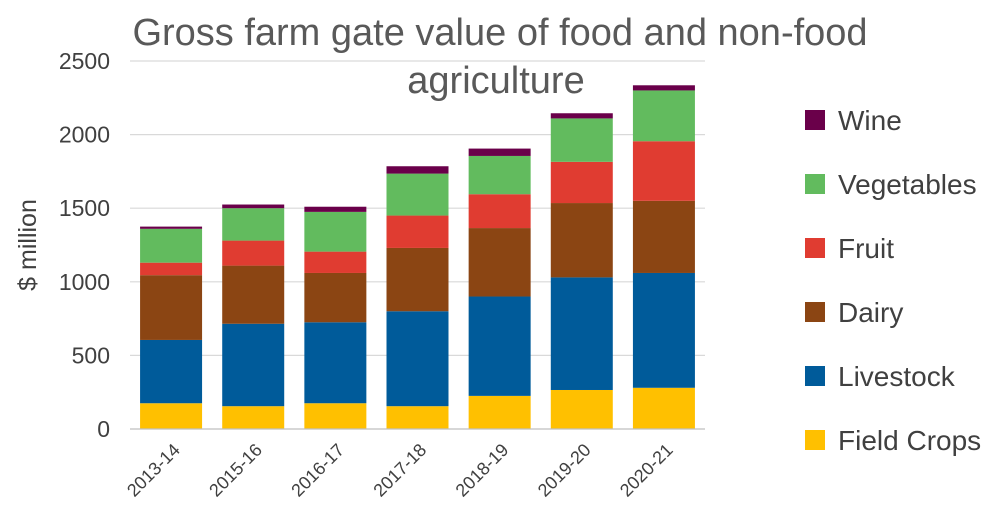  I want to click on legend-label: Livestock, so click(897, 376).